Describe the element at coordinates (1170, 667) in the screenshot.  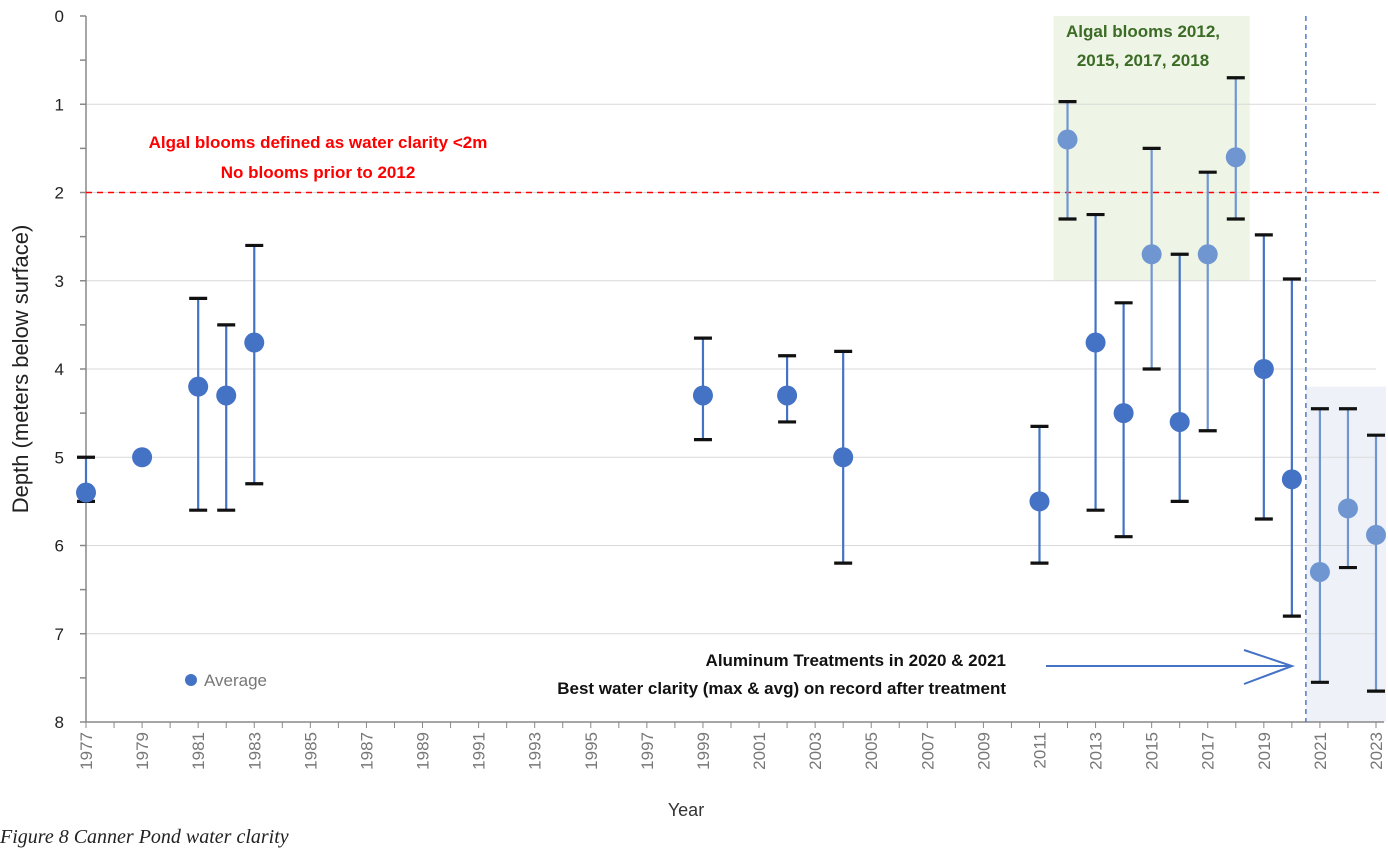
I see `treatment-arrow` at that location.